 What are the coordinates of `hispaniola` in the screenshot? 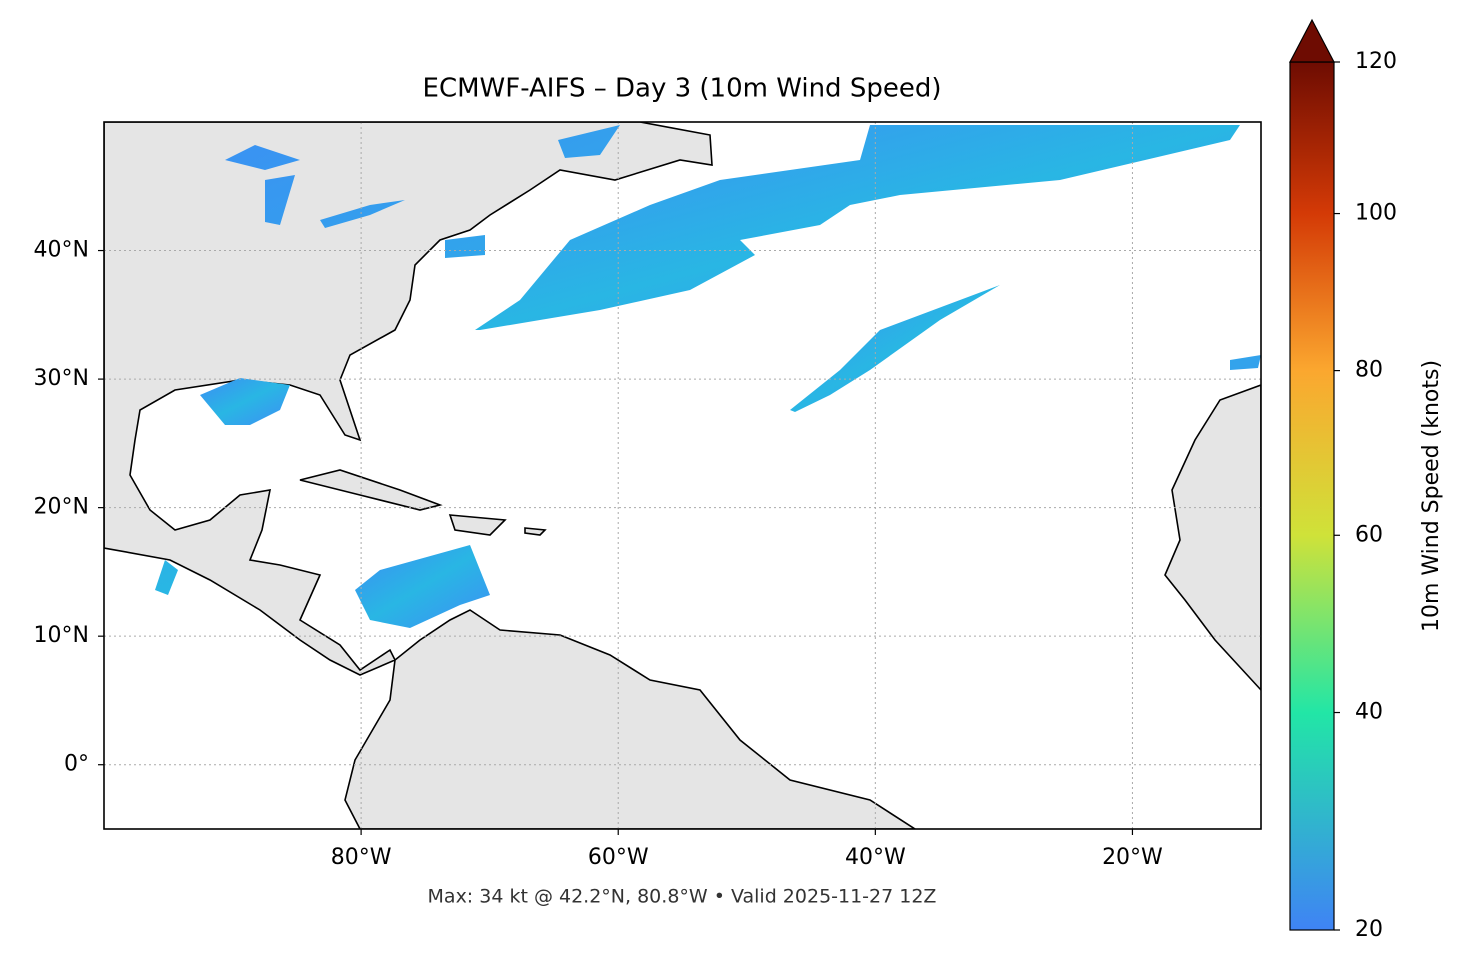 It's located at (477, 525).